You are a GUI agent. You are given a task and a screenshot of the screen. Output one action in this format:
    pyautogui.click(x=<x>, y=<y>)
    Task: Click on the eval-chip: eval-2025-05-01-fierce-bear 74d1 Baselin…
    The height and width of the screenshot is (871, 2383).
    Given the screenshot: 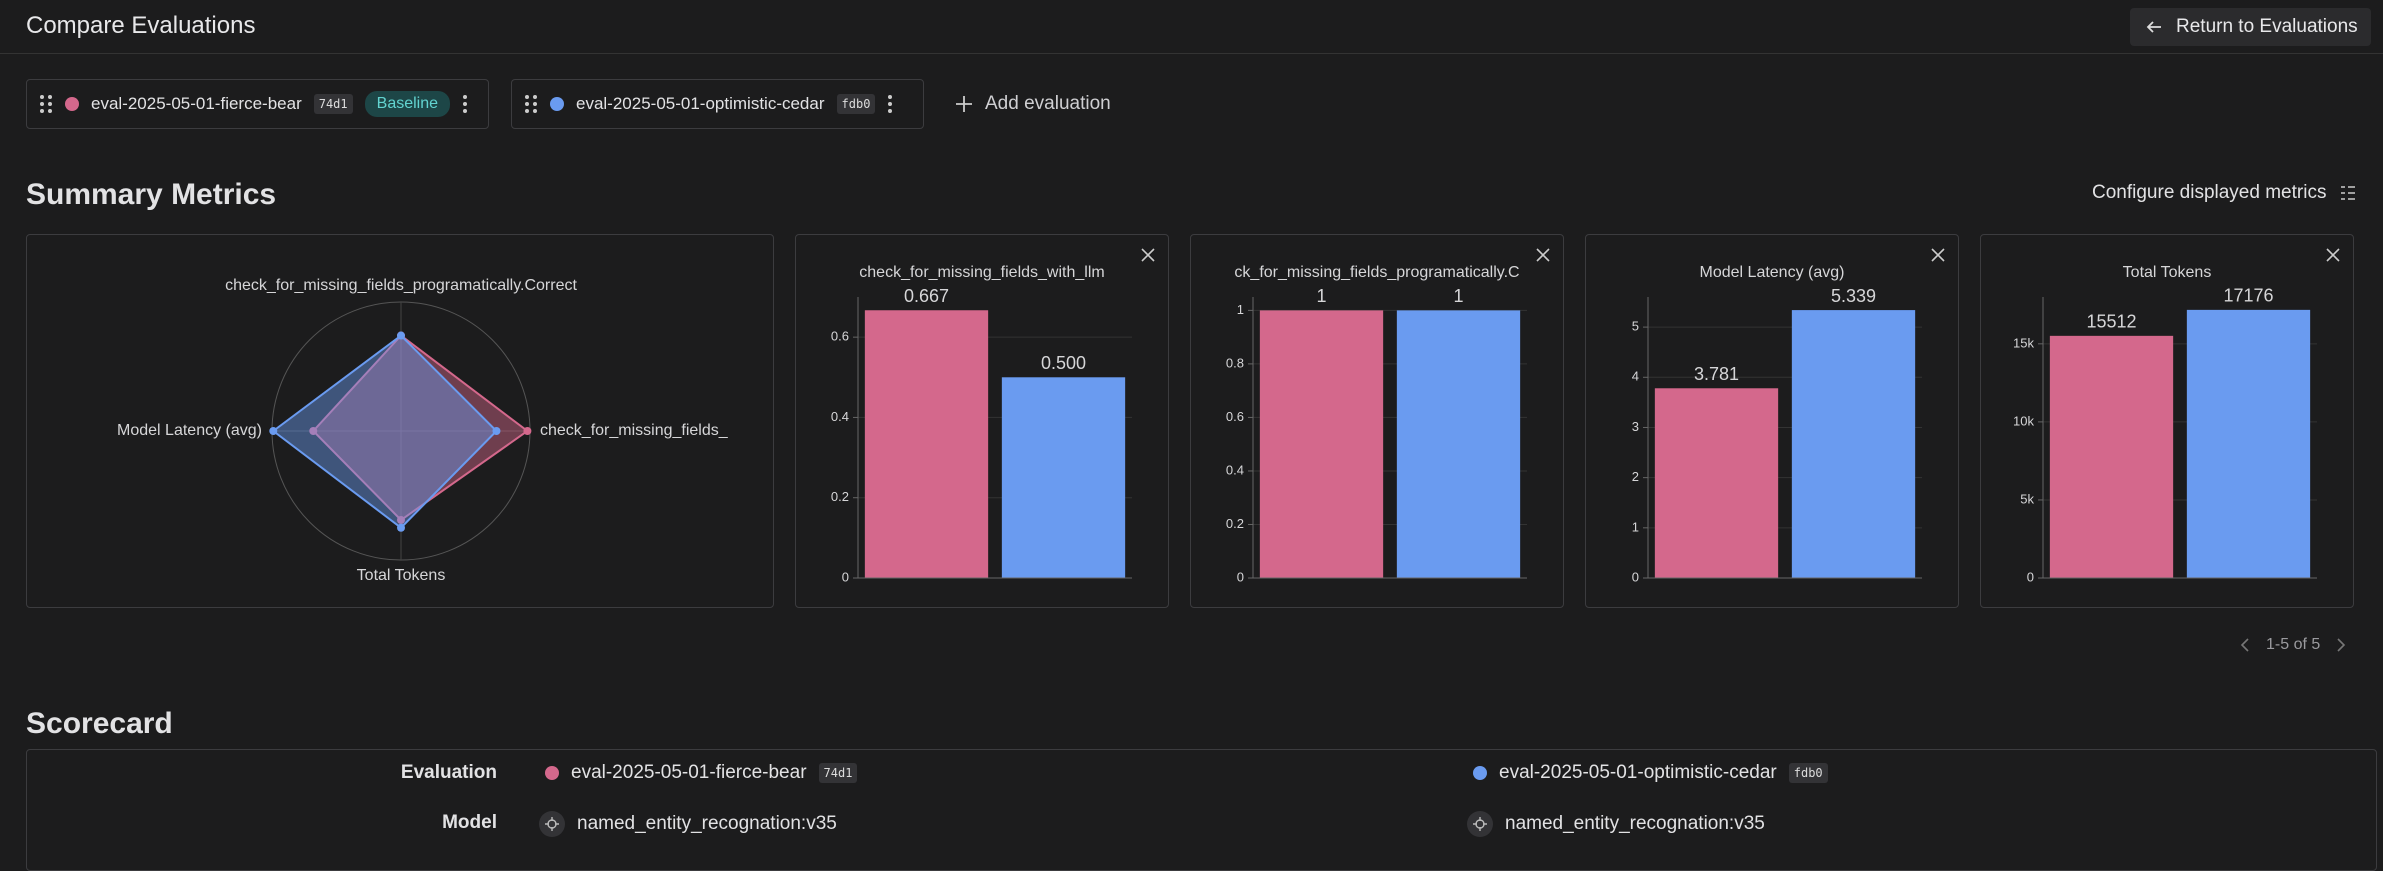 What is the action you would take?
    pyautogui.click(x=257, y=104)
    